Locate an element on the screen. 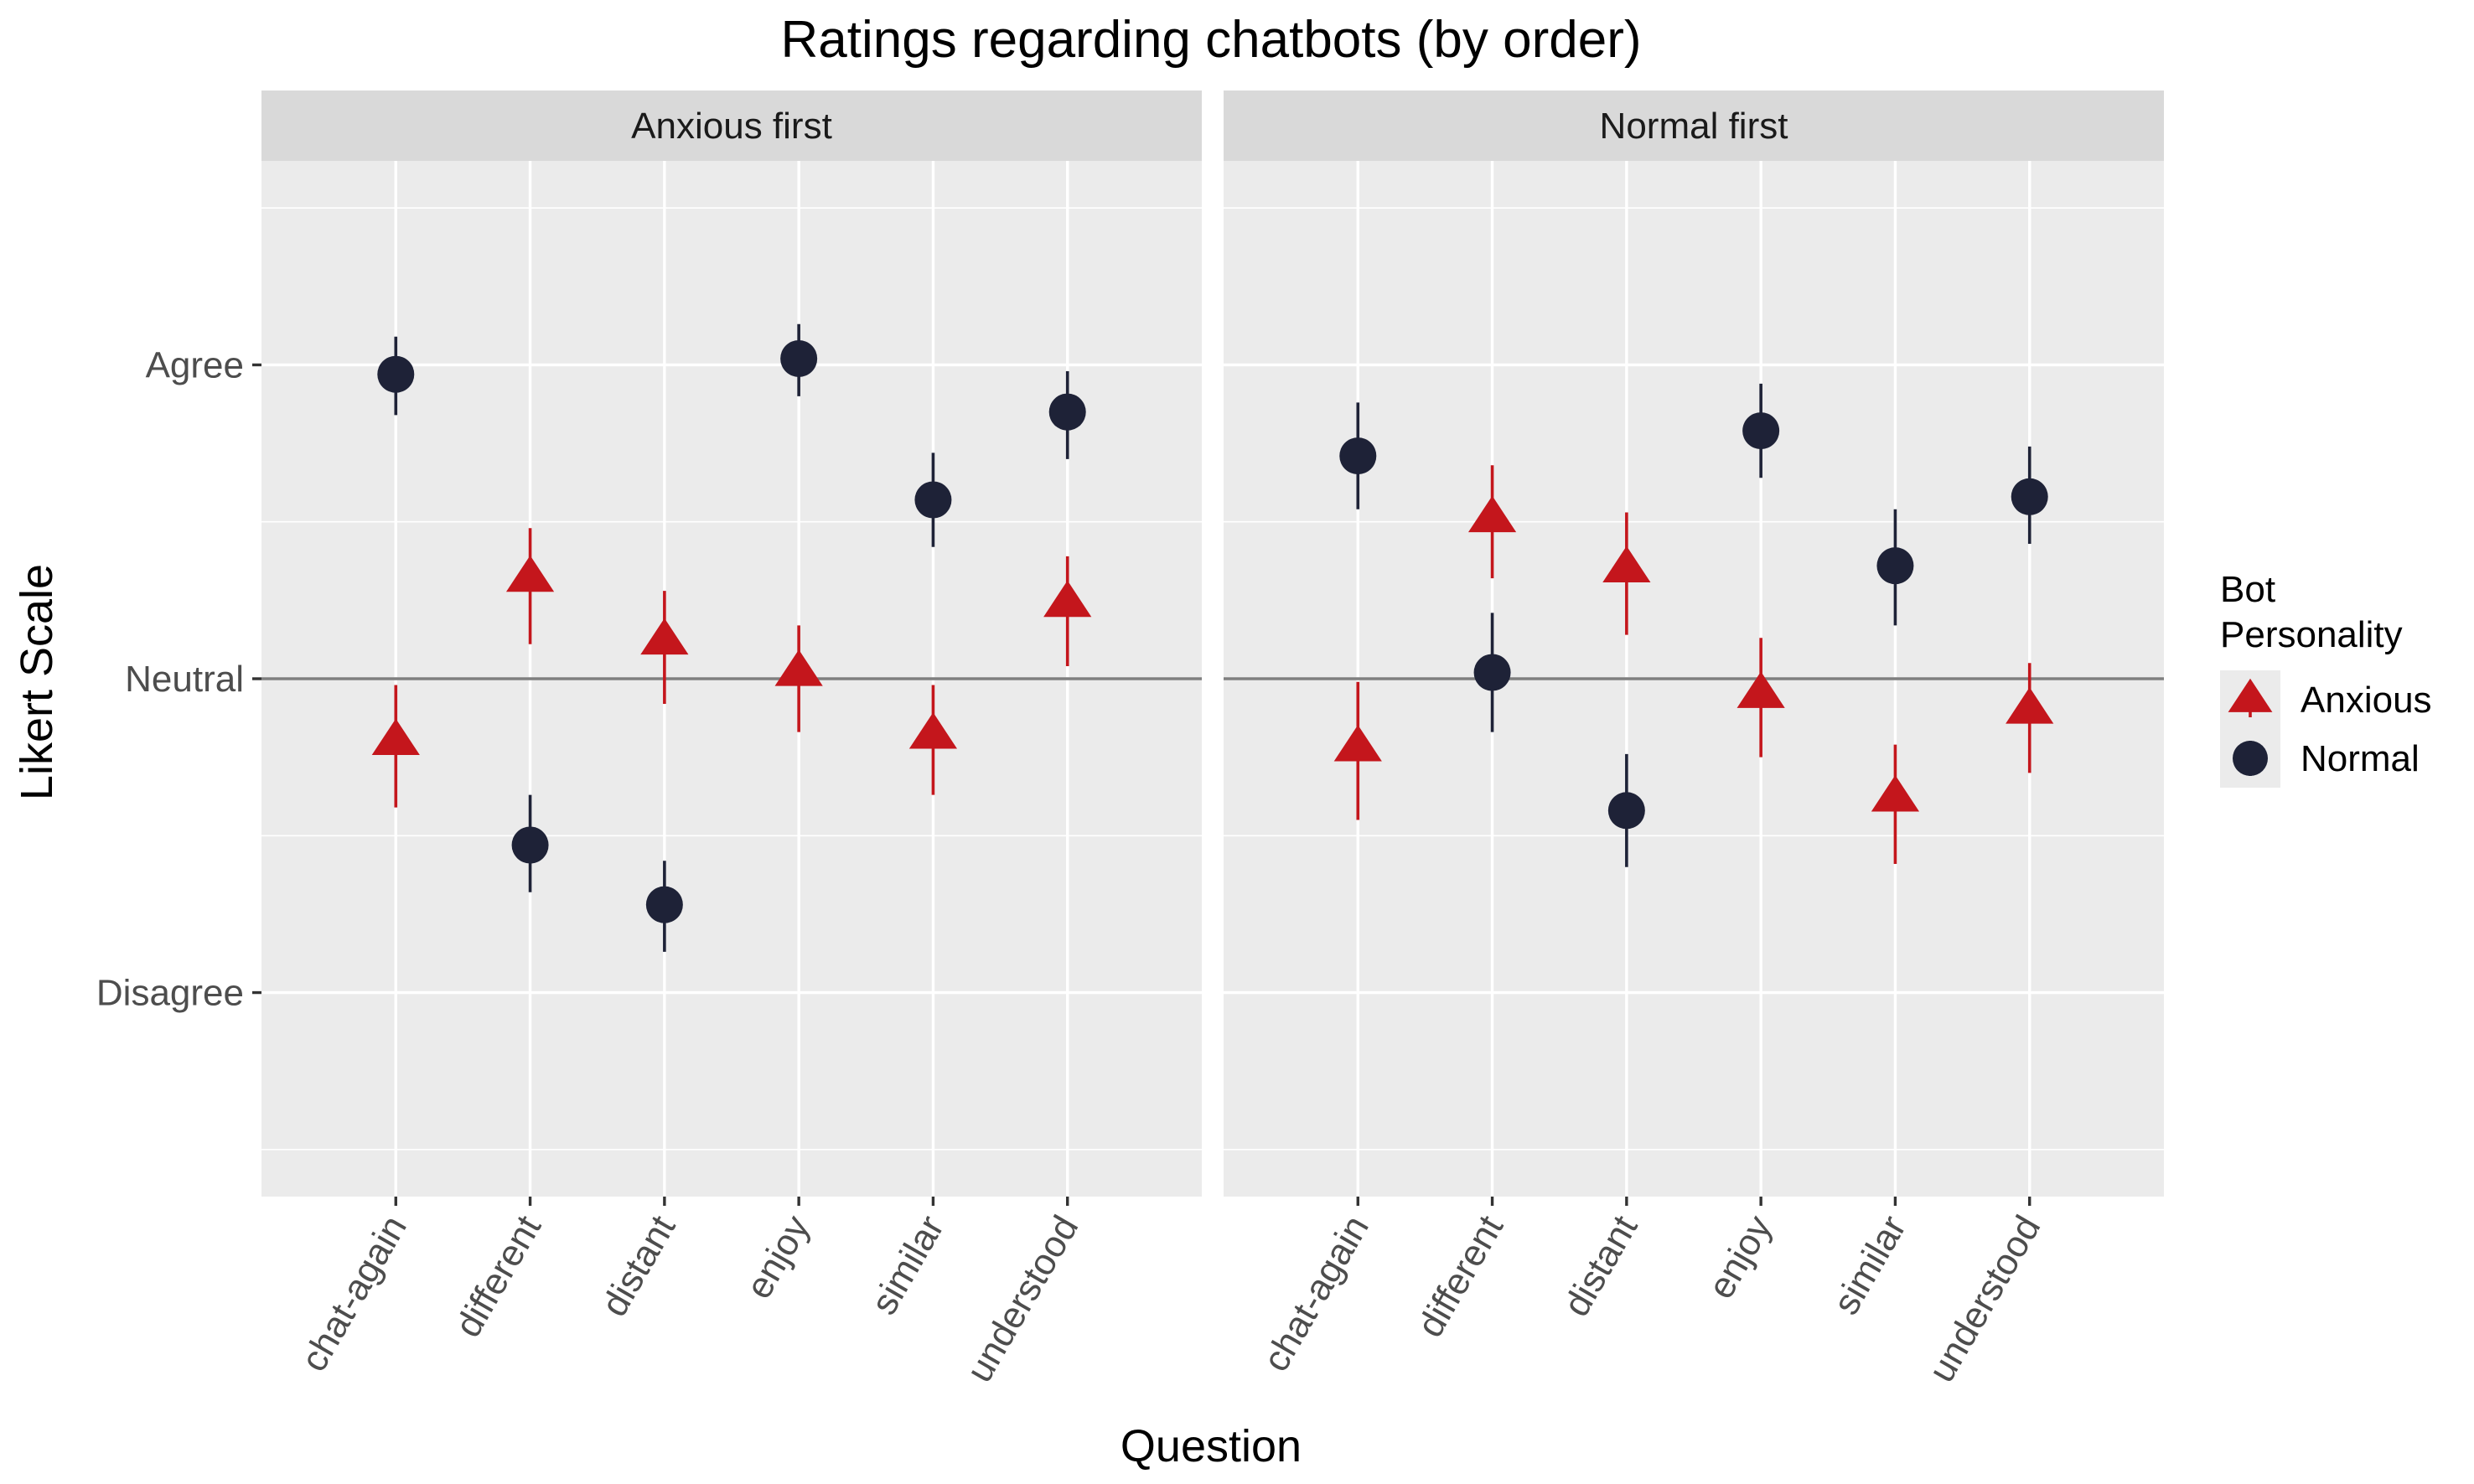 The width and height of the screenshot is (2474, 1484). legend-key-circle-normal is located at coordinates (2250, 758).